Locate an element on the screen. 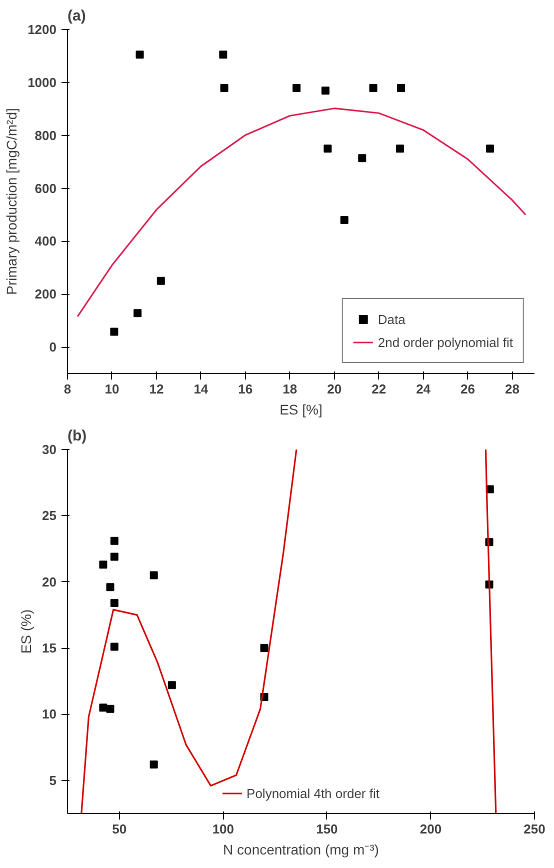 The image size is (554, 868). x-tick-label: 26 is located at coordinates (468, 389).